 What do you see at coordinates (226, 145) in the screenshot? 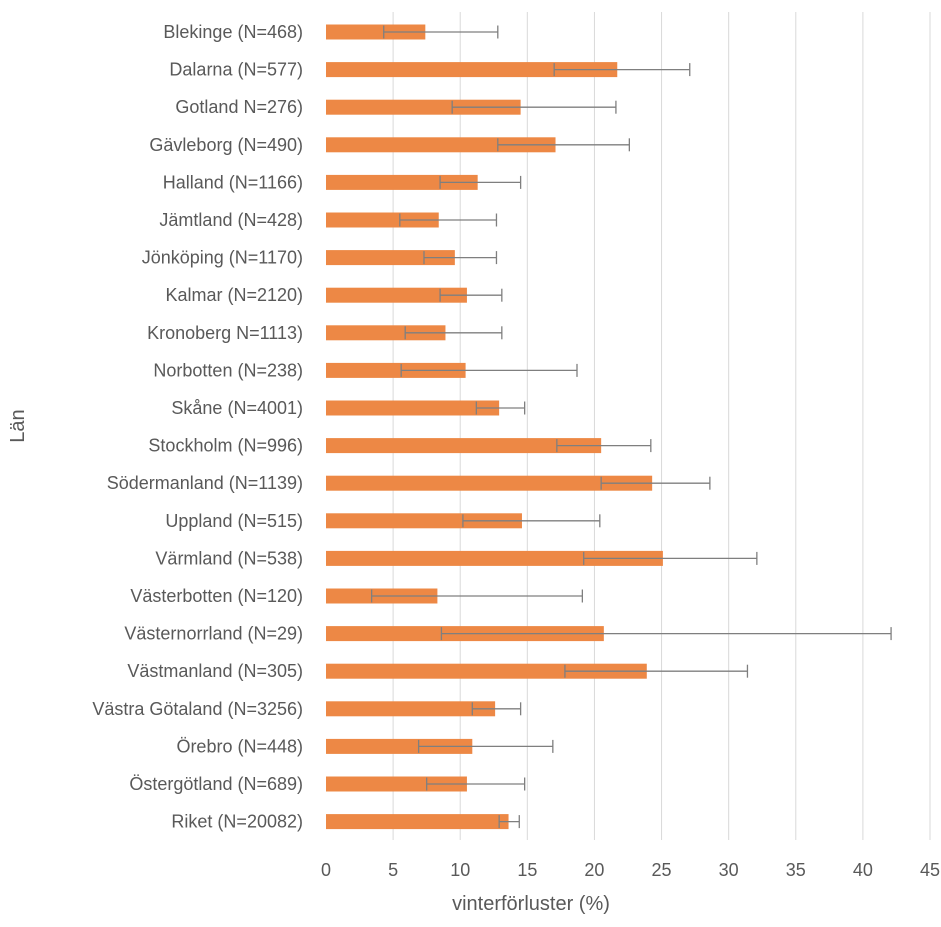
I see `category-label: Gävleborg (N=490)` at bounding box center [226, 145].